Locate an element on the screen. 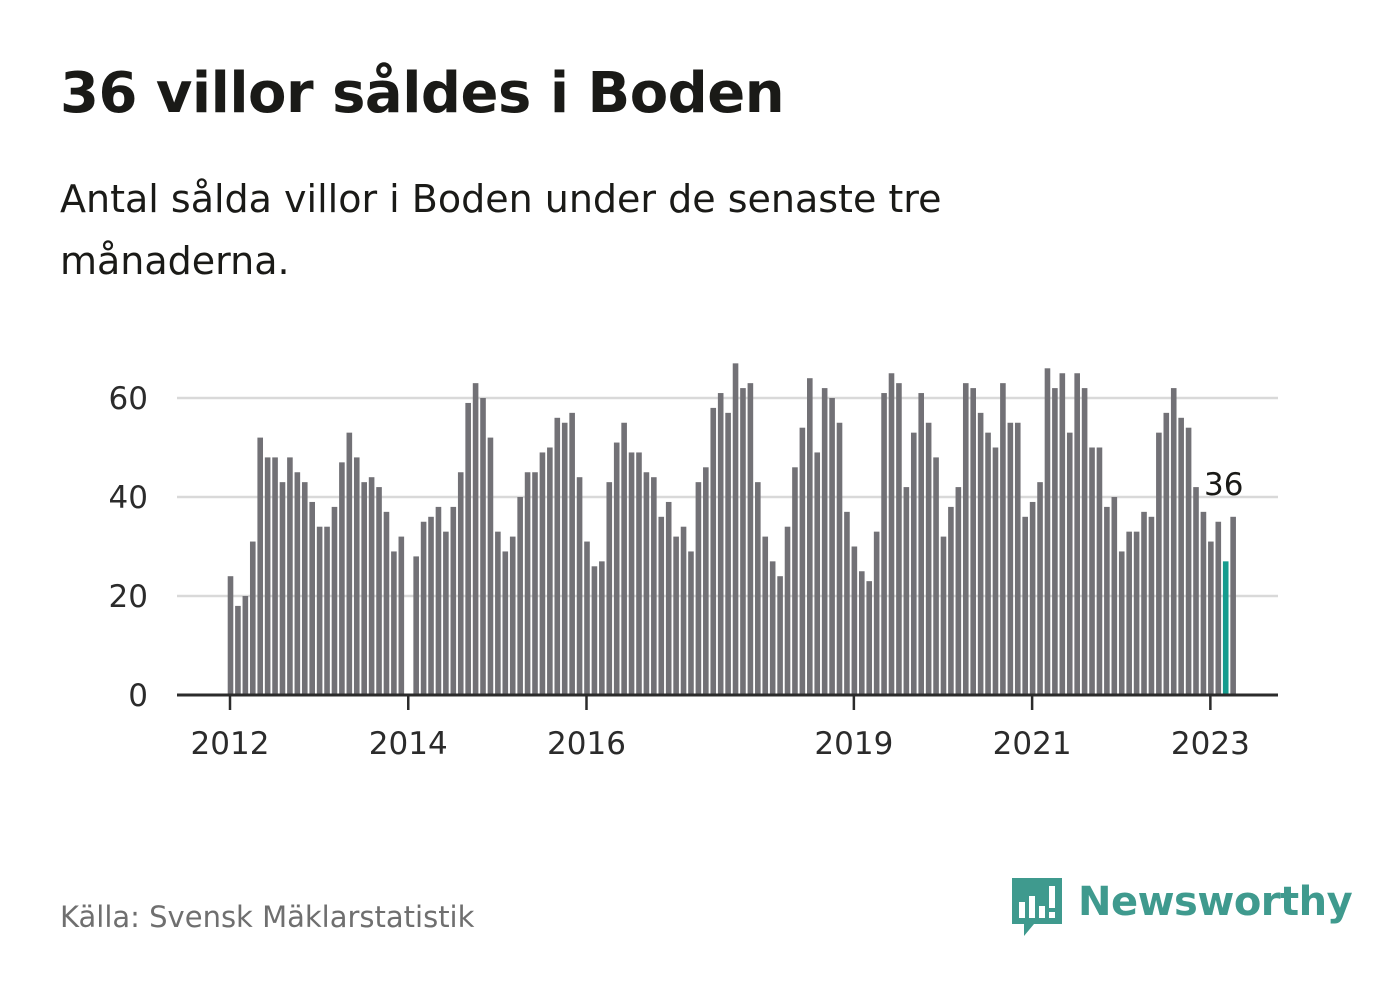  newsworthy-logo-icon is located at coordinates (1037, 907).